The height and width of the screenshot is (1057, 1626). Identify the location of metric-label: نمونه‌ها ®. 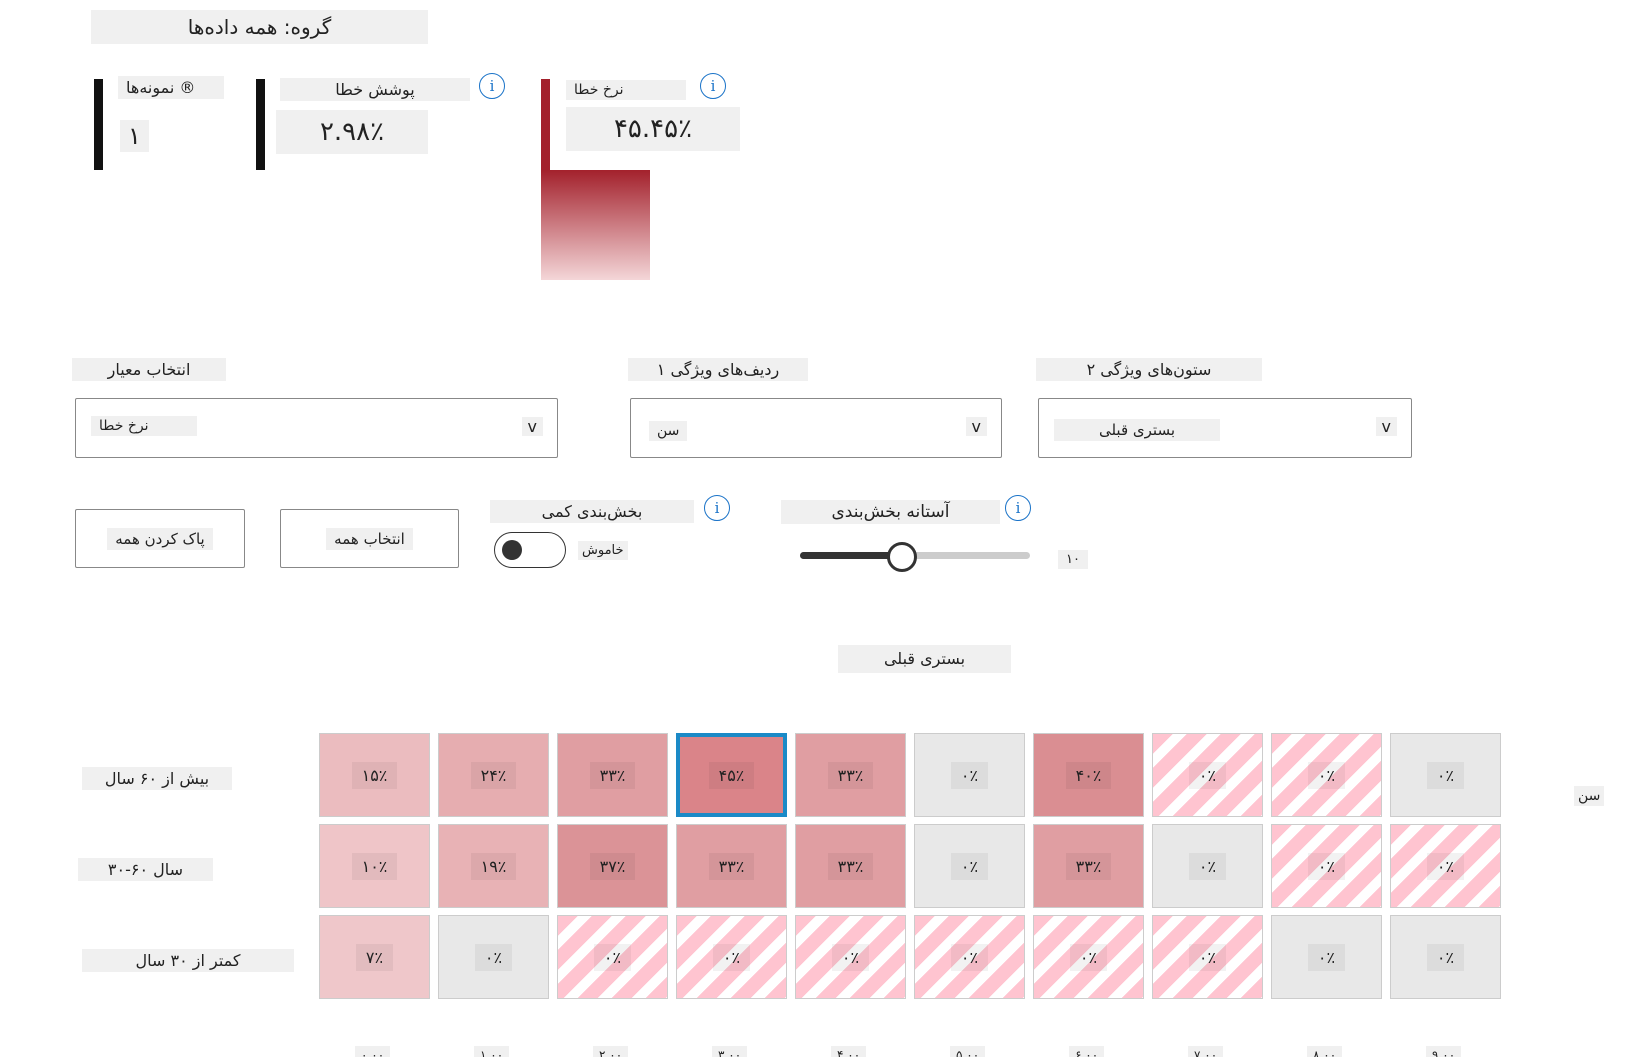
(171, 87).